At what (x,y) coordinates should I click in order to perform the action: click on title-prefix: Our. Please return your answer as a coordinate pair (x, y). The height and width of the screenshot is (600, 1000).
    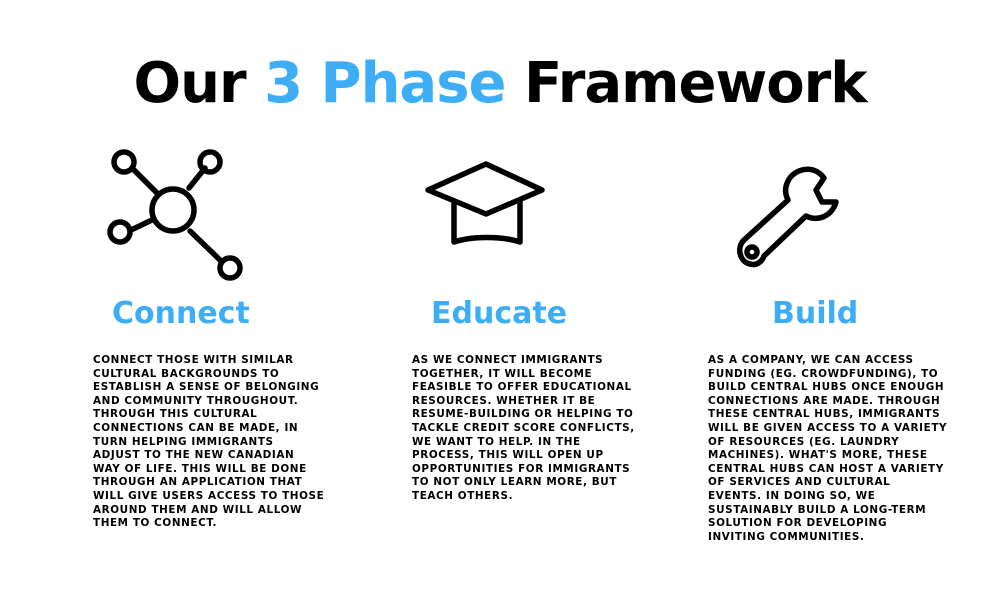
    Looking at the image, I should click on (189, 83).